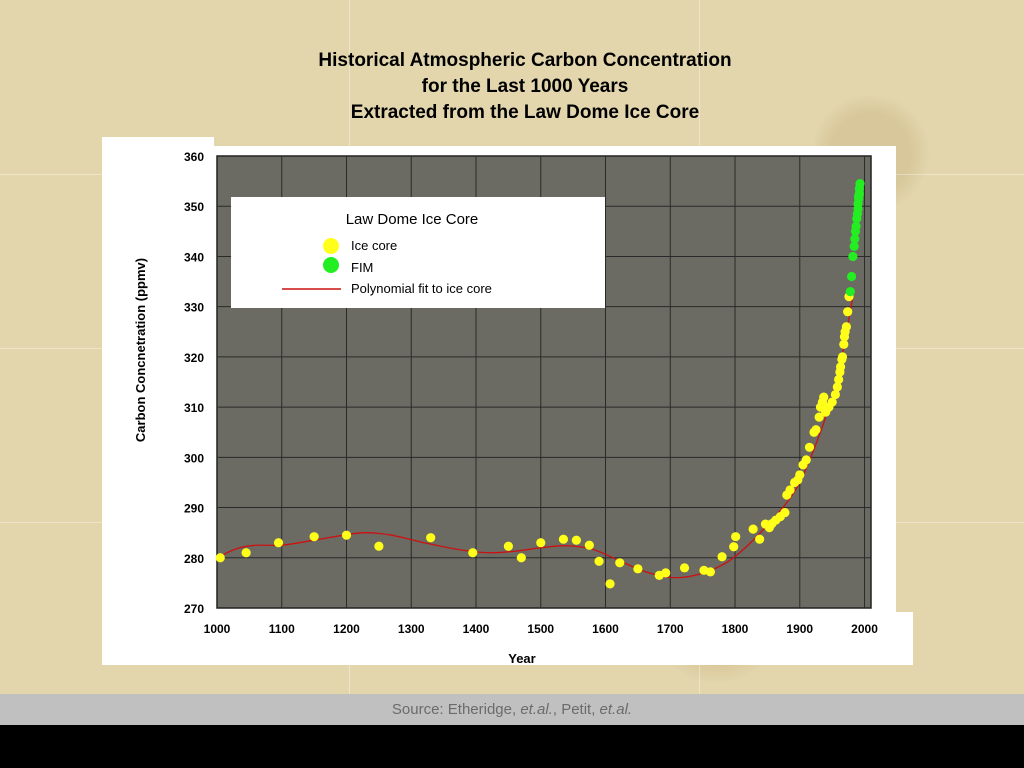 The image size is (1024, 768). Describe the element at coordinates (194, 509) in the screenshot. I see `y-tick-label: 290` at that location.